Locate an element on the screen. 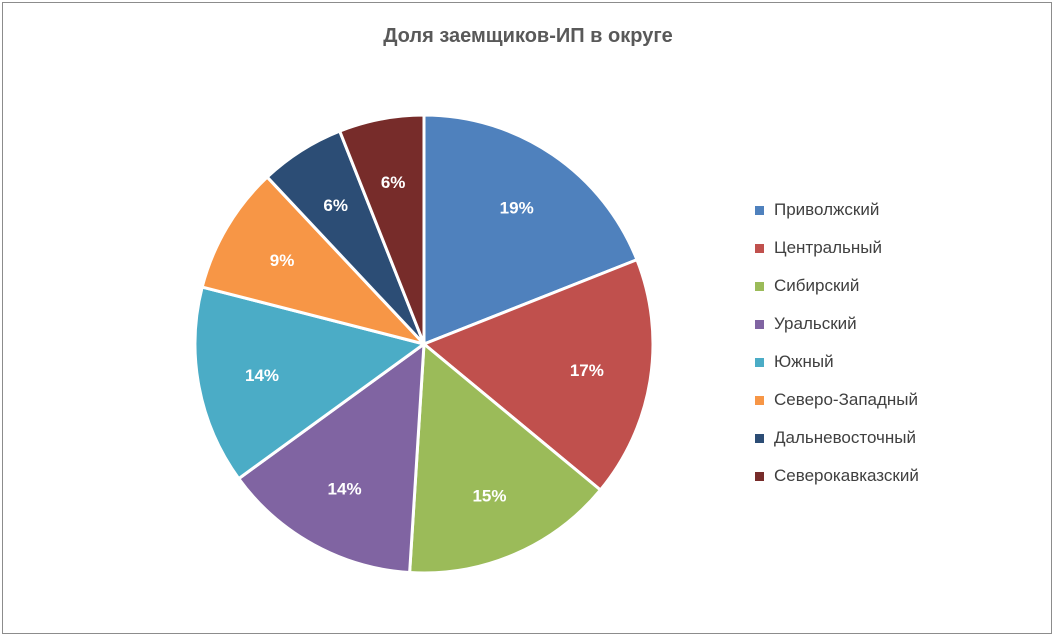  legend-label: Уральский is located at coordinates (815, 324).